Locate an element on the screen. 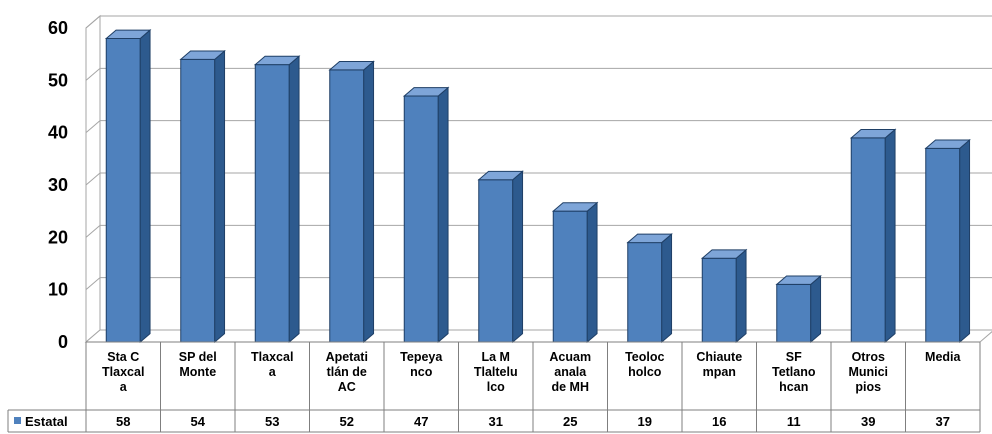 This screenshot has height=434, width=992. category-label: La M Tlaltelu lco is located at coordinates (496, 372).